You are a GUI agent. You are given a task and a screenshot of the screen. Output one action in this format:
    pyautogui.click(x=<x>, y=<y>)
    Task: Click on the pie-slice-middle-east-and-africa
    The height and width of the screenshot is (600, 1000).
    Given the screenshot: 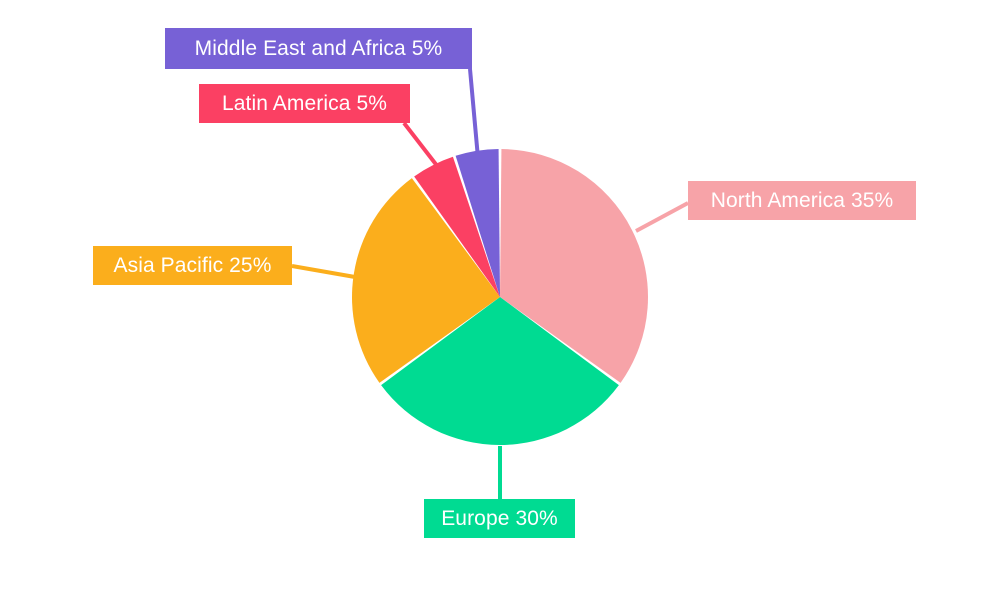 What is the action you would take?
    pyautogui.click(x=477, y=223)
    